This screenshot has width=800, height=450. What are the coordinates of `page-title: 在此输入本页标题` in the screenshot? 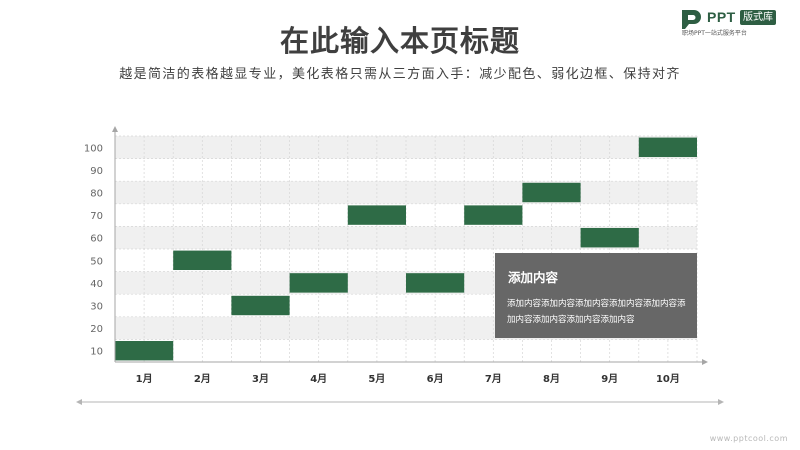 It's located at (399, 41).